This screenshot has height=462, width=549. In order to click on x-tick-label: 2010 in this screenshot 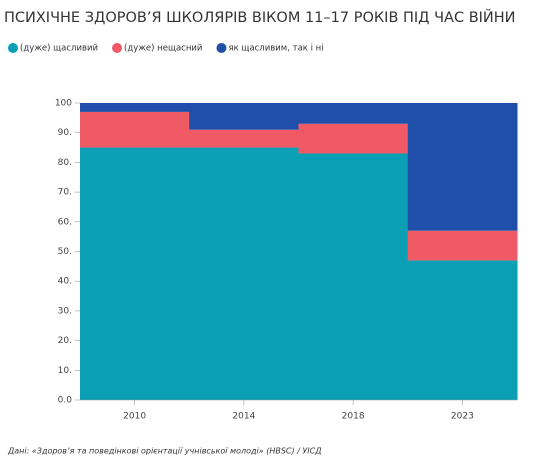, I will do `click(134, 417)`.